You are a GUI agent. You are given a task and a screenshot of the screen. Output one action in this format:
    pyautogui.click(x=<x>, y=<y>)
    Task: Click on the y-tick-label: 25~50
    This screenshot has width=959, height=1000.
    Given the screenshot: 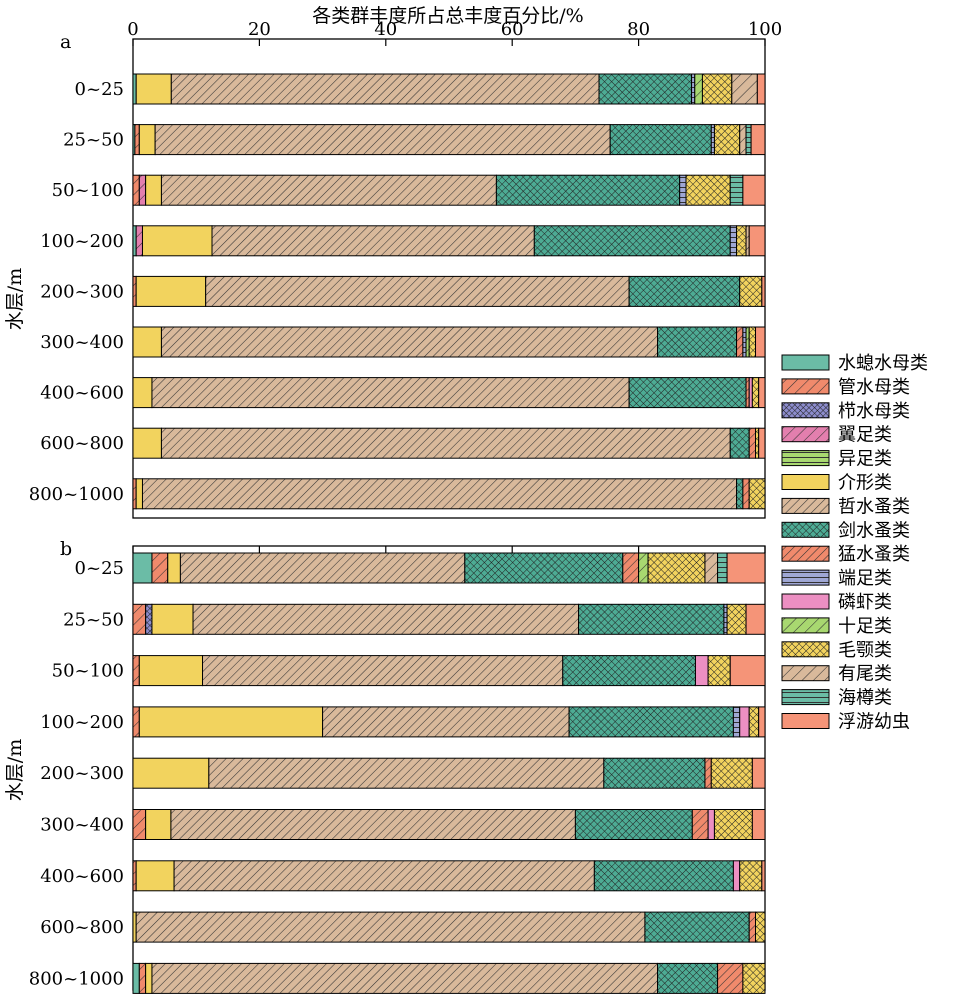 What is the action you would take?
    pyautogui.click(x=93, y=619)
    